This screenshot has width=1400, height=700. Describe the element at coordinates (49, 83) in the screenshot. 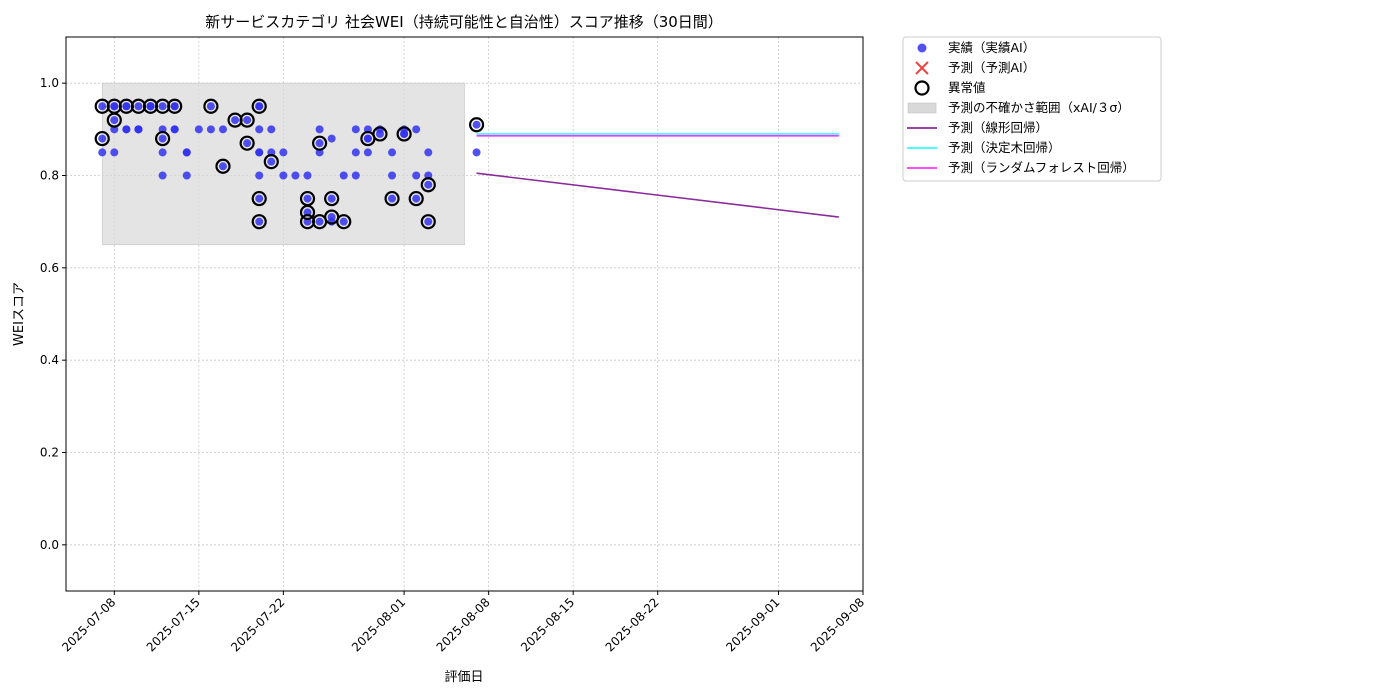

I see `y-tick-label: 1.0` at that location.